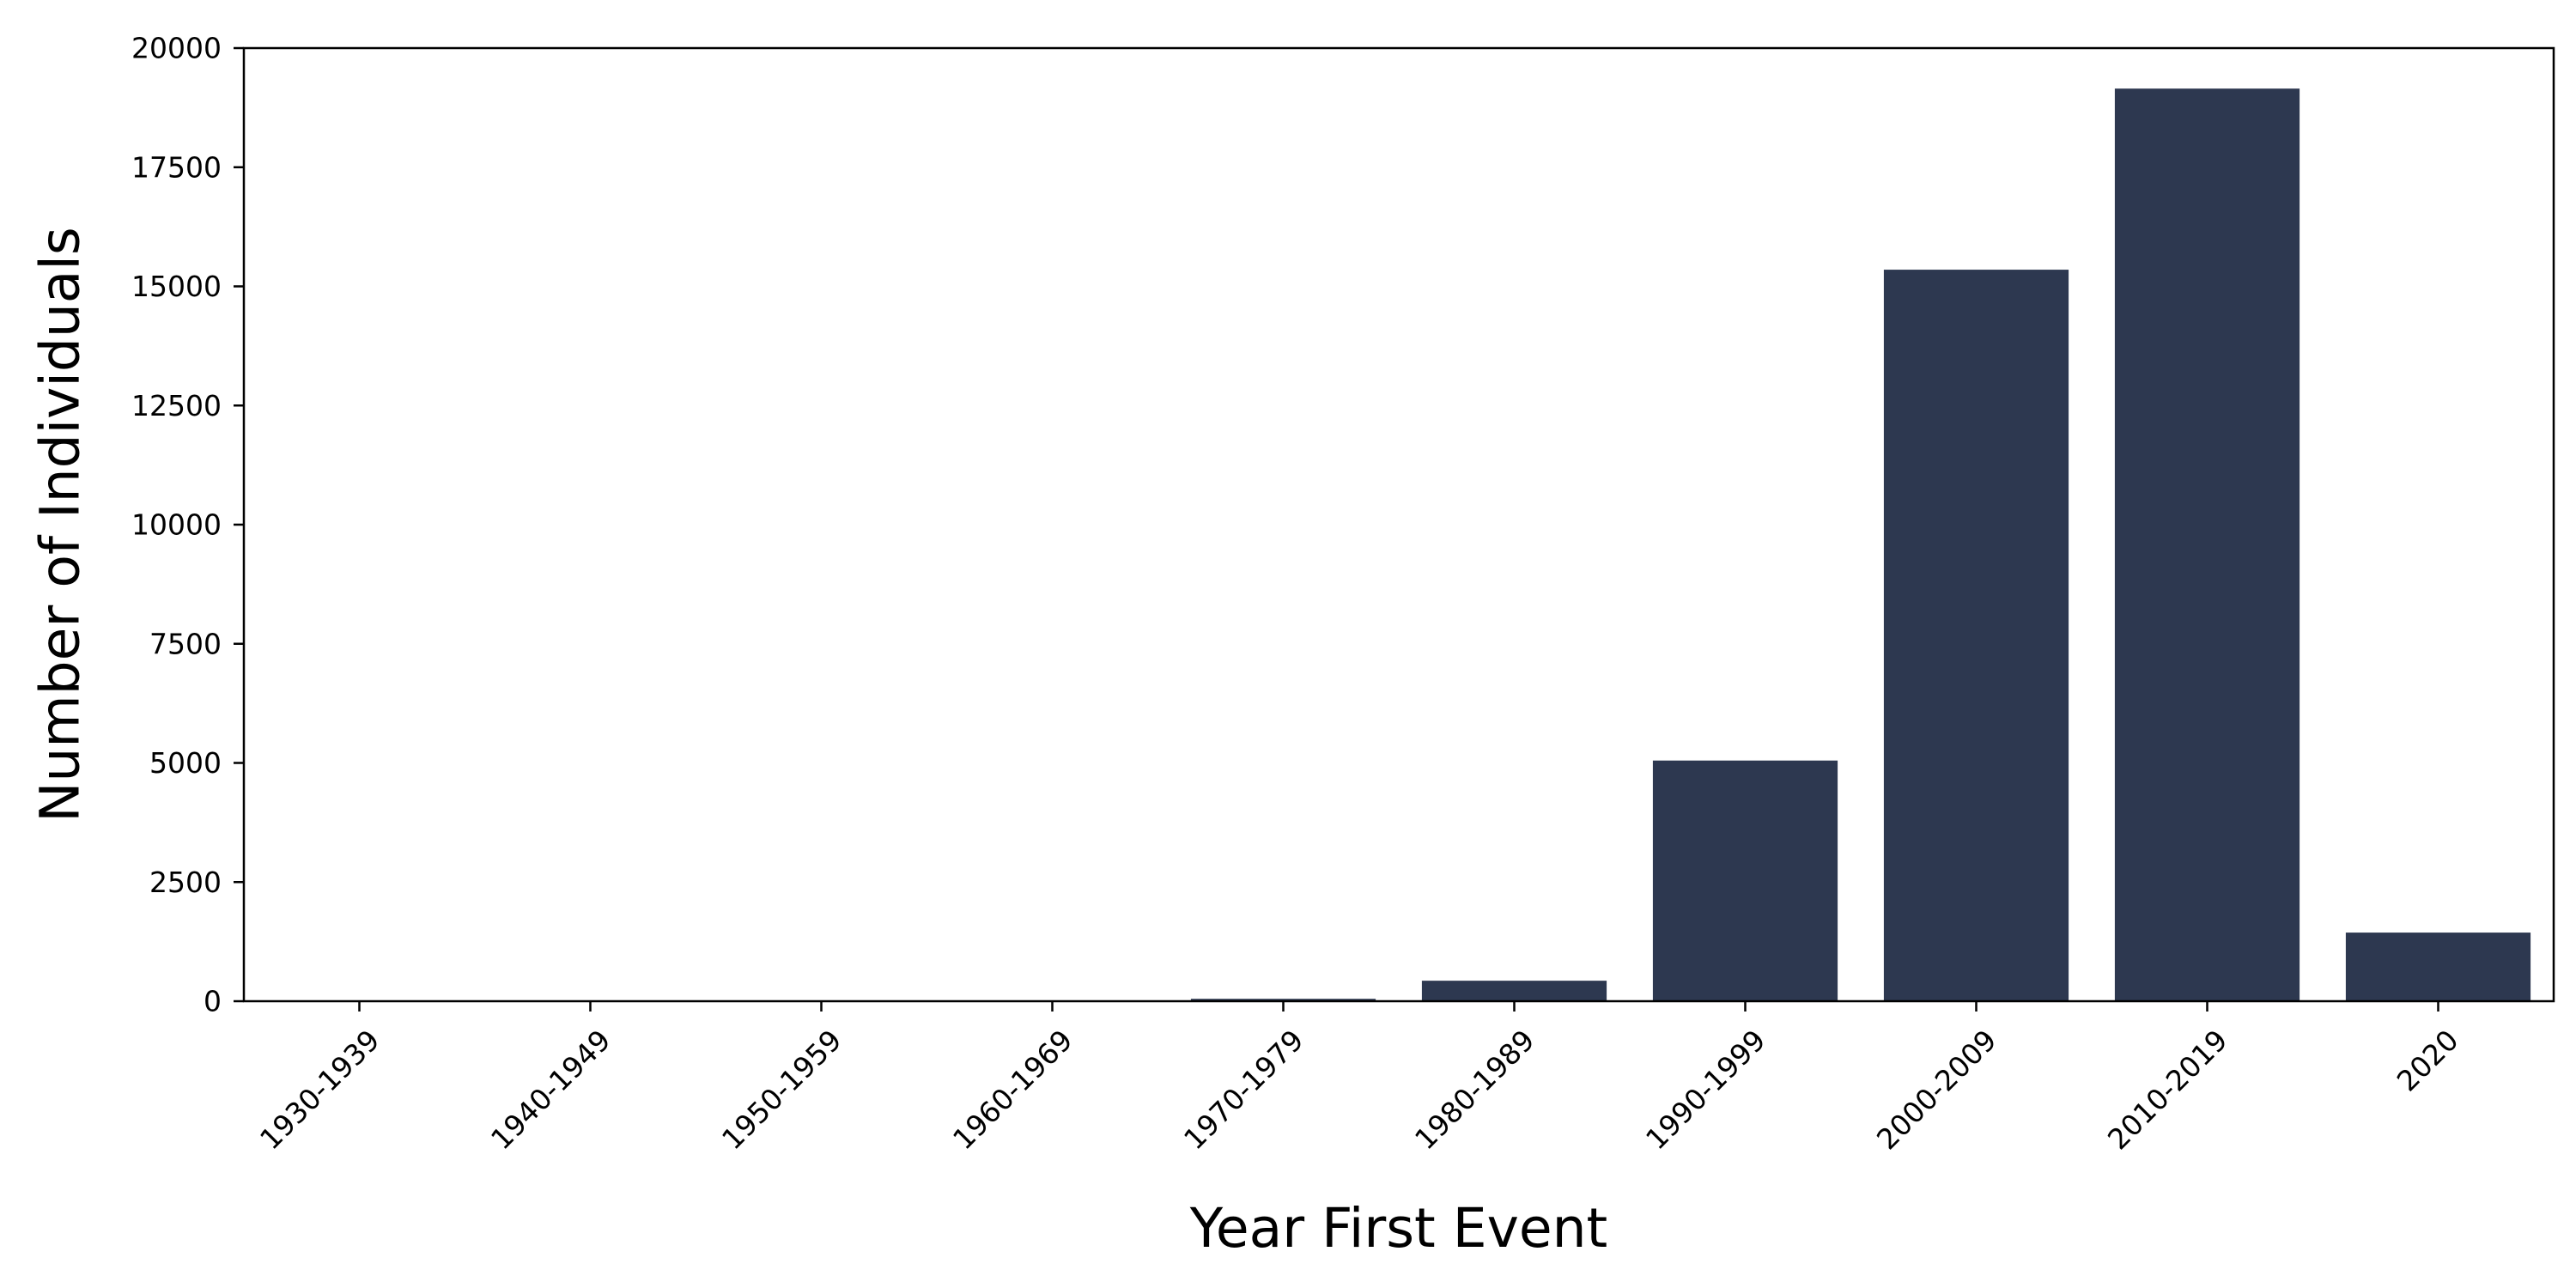  Describe the element at coordinates (186, 643) in the screenshot. I see `y-tick-label: 7500` at that location.